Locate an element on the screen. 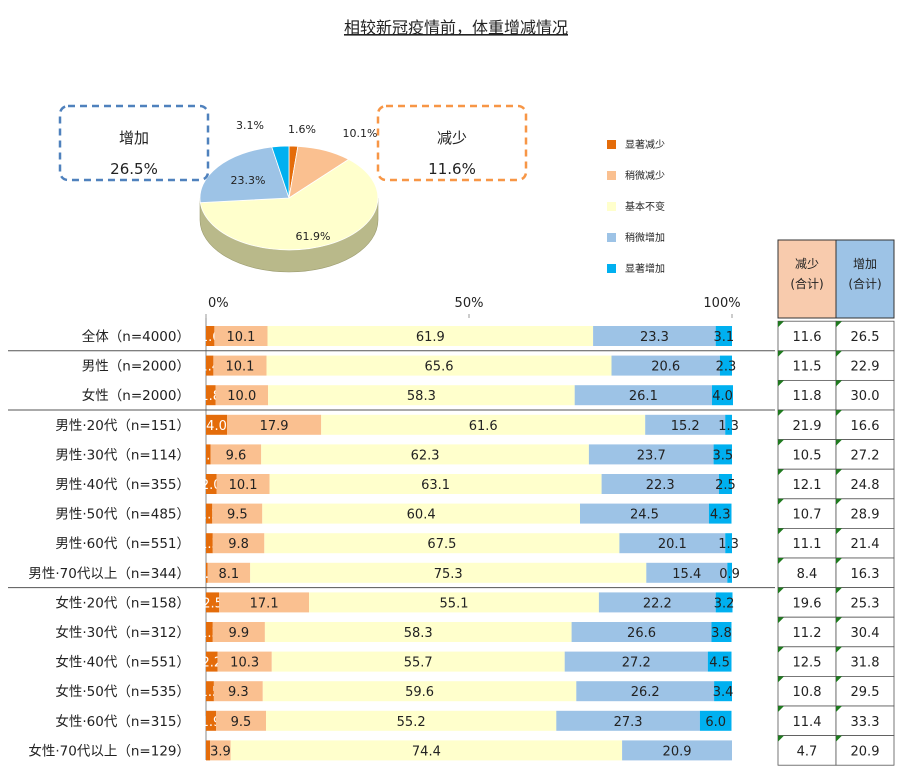 The width and height of the screenshot is (913, 769). table-cell-value: 24.8 is located at coordinates (865, 485).